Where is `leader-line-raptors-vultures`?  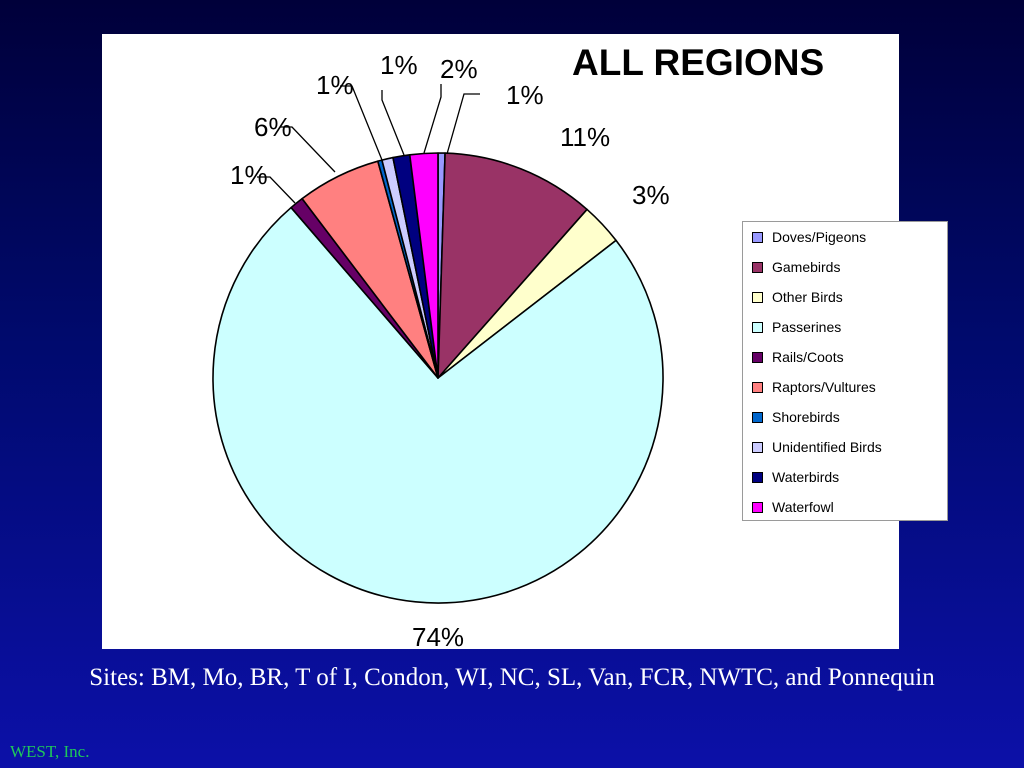 leader-line-raptors-vultures is located at coordinates (308, 149).